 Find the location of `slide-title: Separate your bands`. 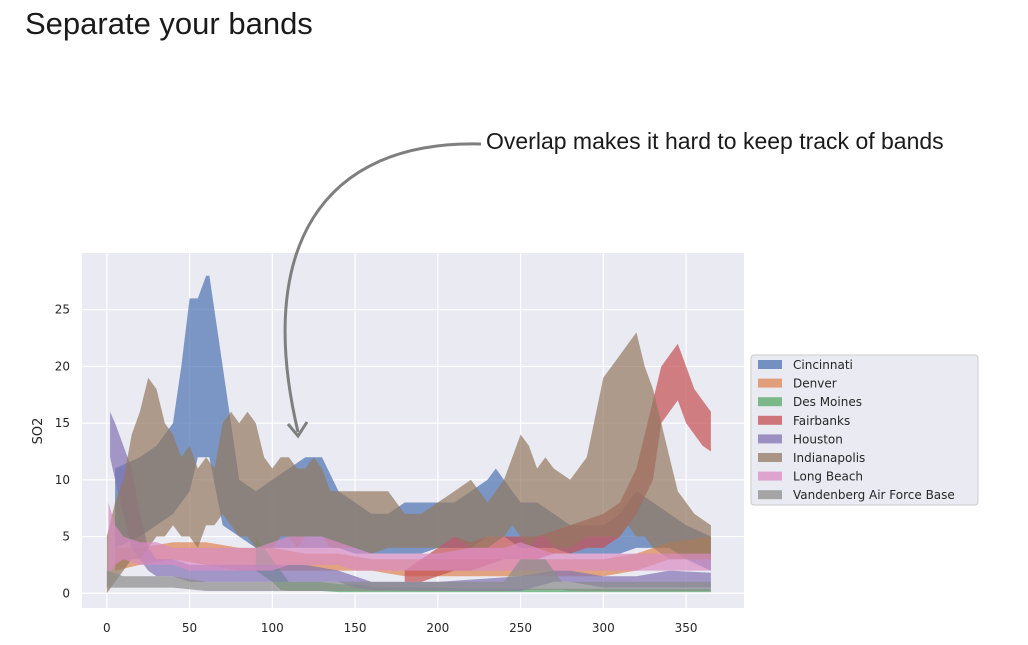

slide-title: Separate your bands is located at coordinates (169, 23).